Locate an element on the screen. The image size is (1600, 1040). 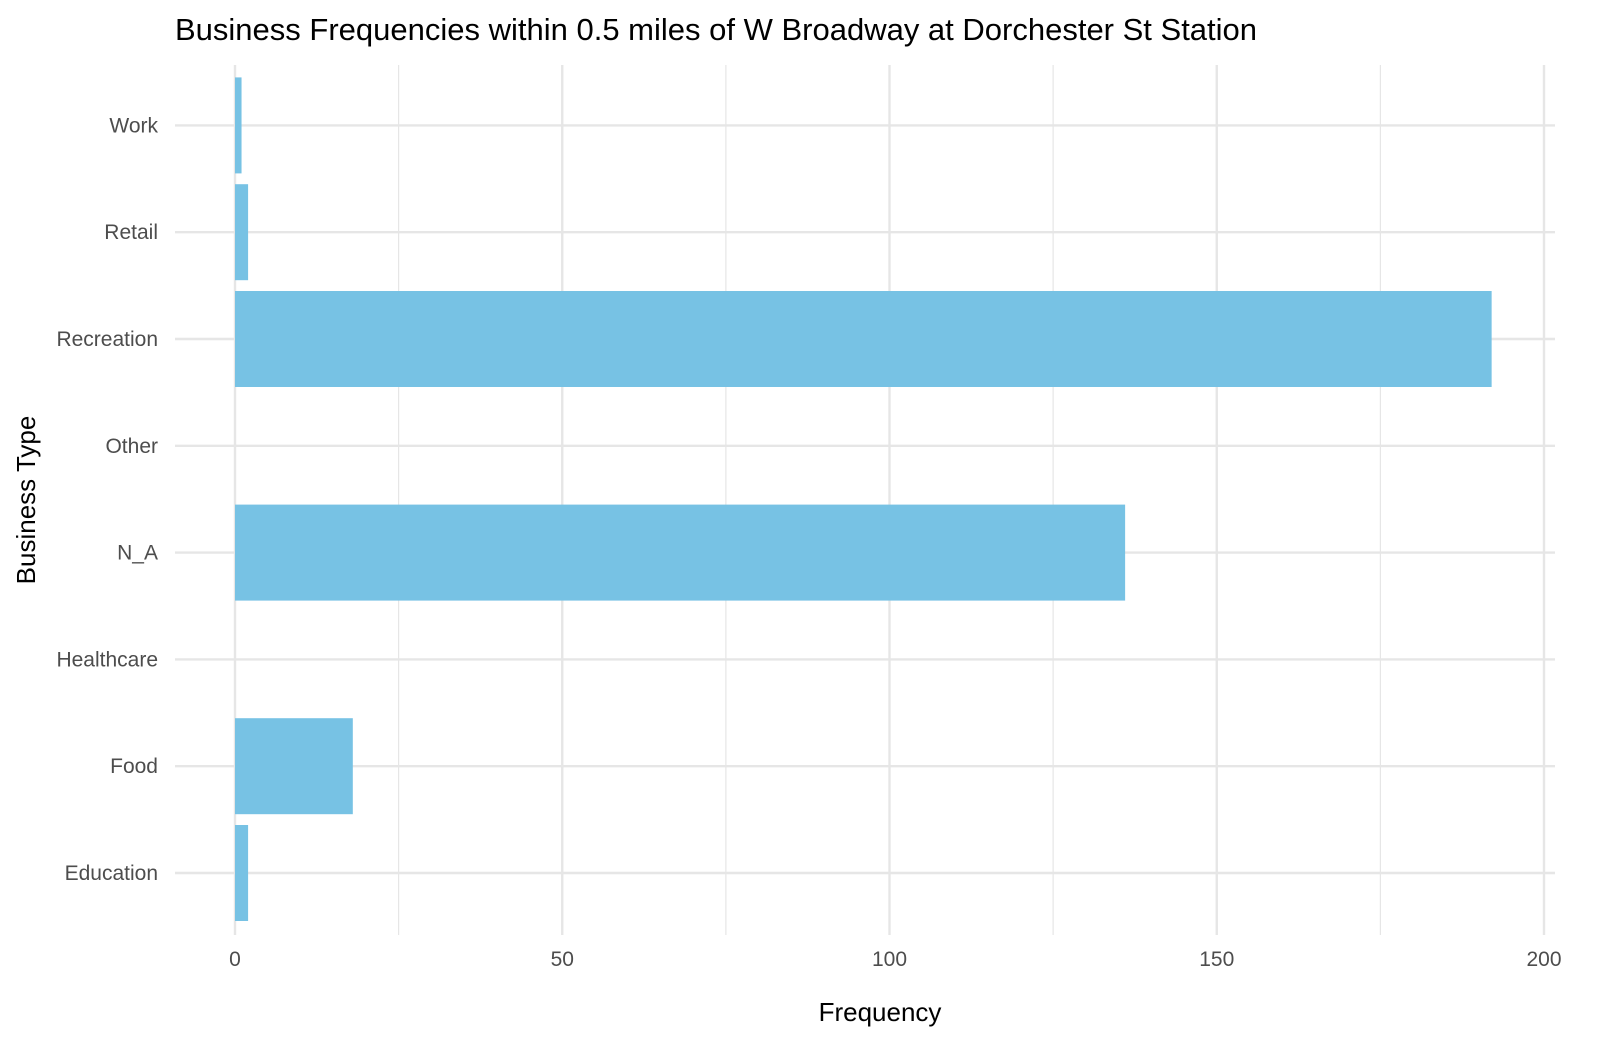
y-tick-label: Education is located at coordinates (111, 873).